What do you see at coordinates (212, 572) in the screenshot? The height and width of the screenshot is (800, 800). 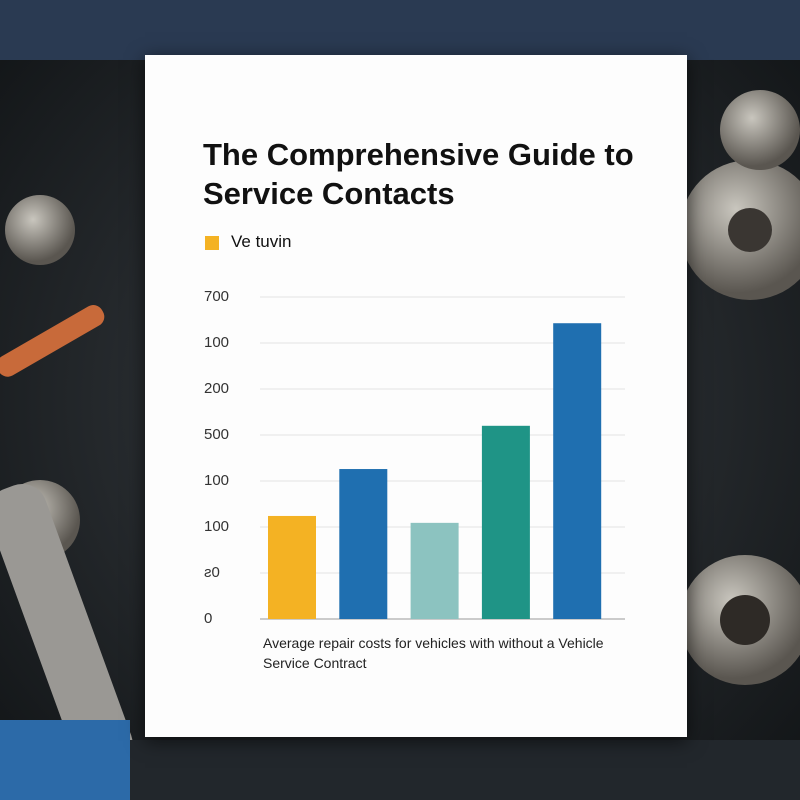 I see `y-tick-label: ƨ0` at bounding box center [212, 572].